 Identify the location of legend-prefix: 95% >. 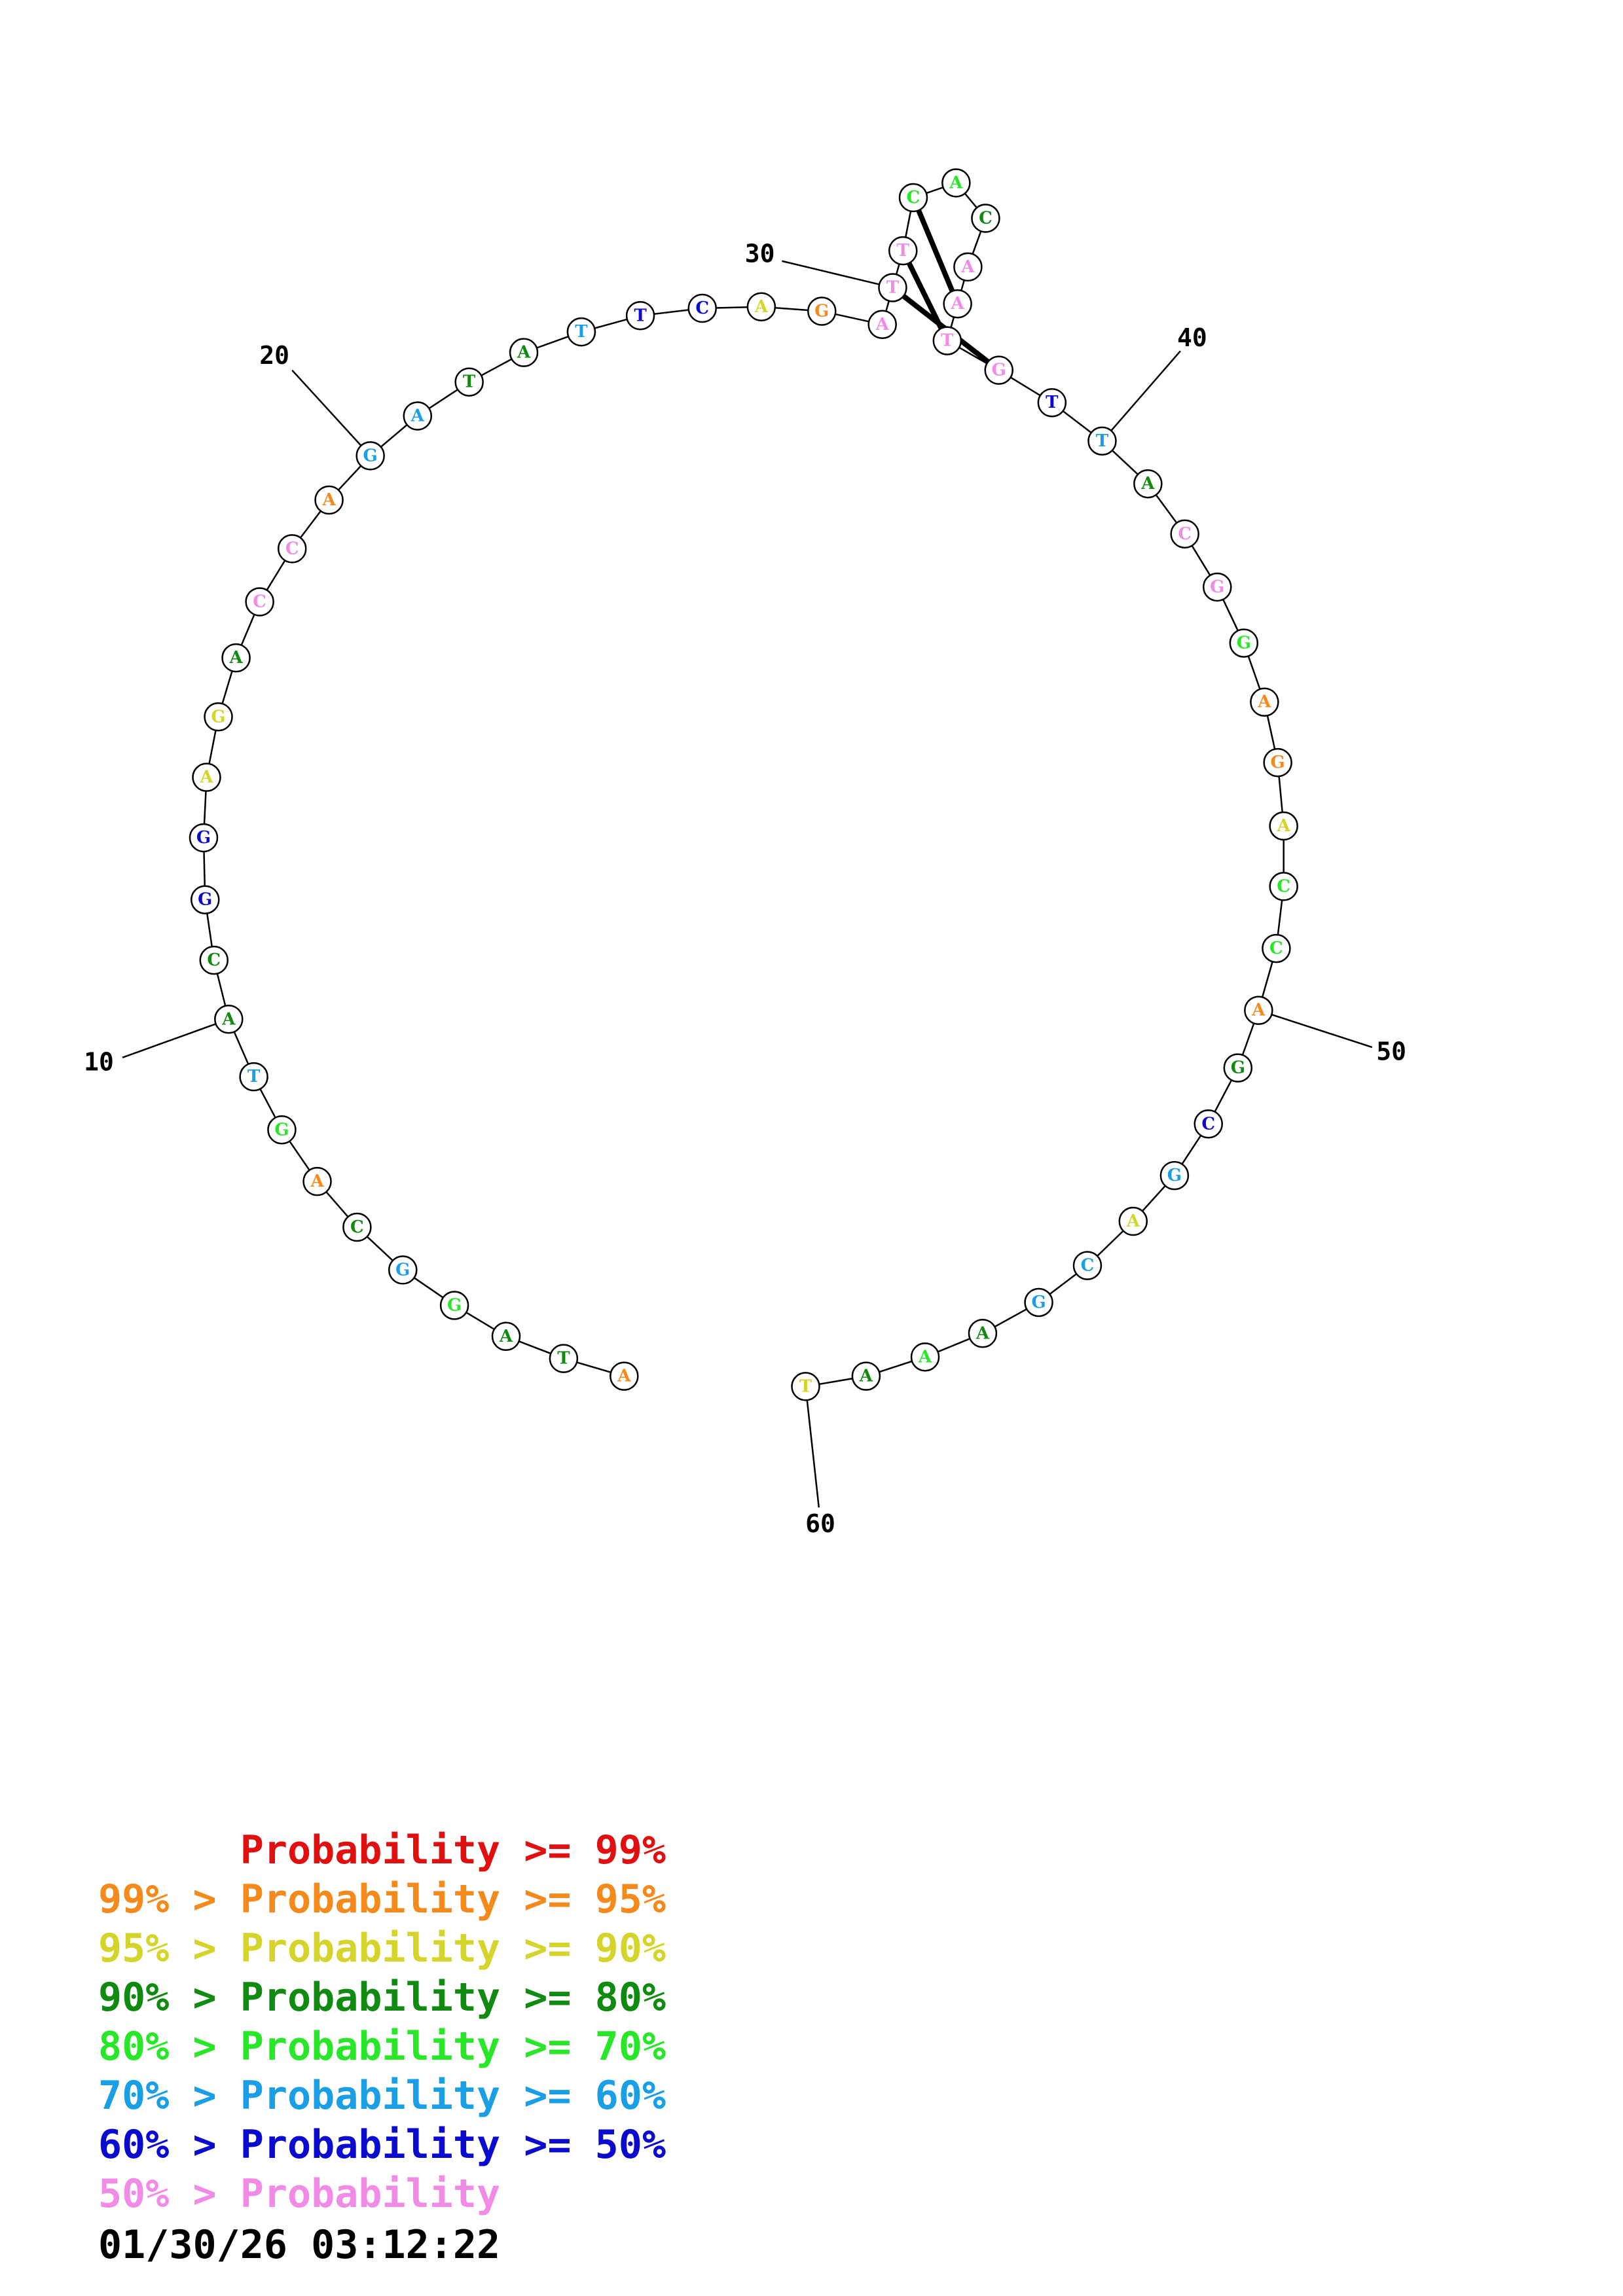
(169, 1948).